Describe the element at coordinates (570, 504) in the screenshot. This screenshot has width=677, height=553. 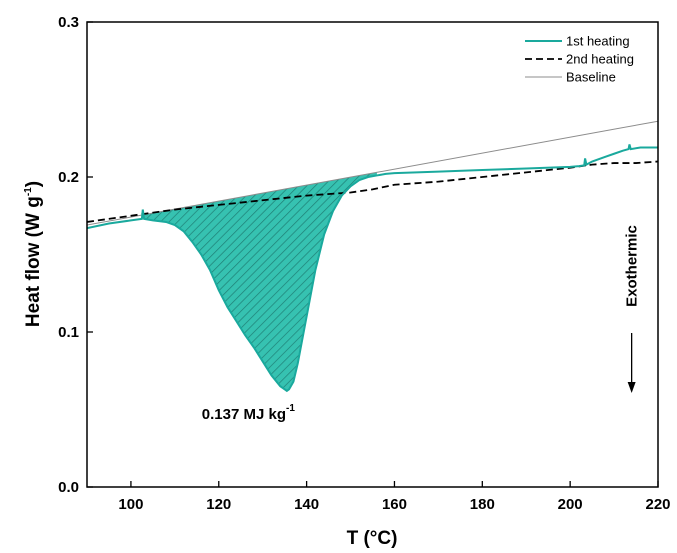
I see `x-tick-label-200: 200` at that location.